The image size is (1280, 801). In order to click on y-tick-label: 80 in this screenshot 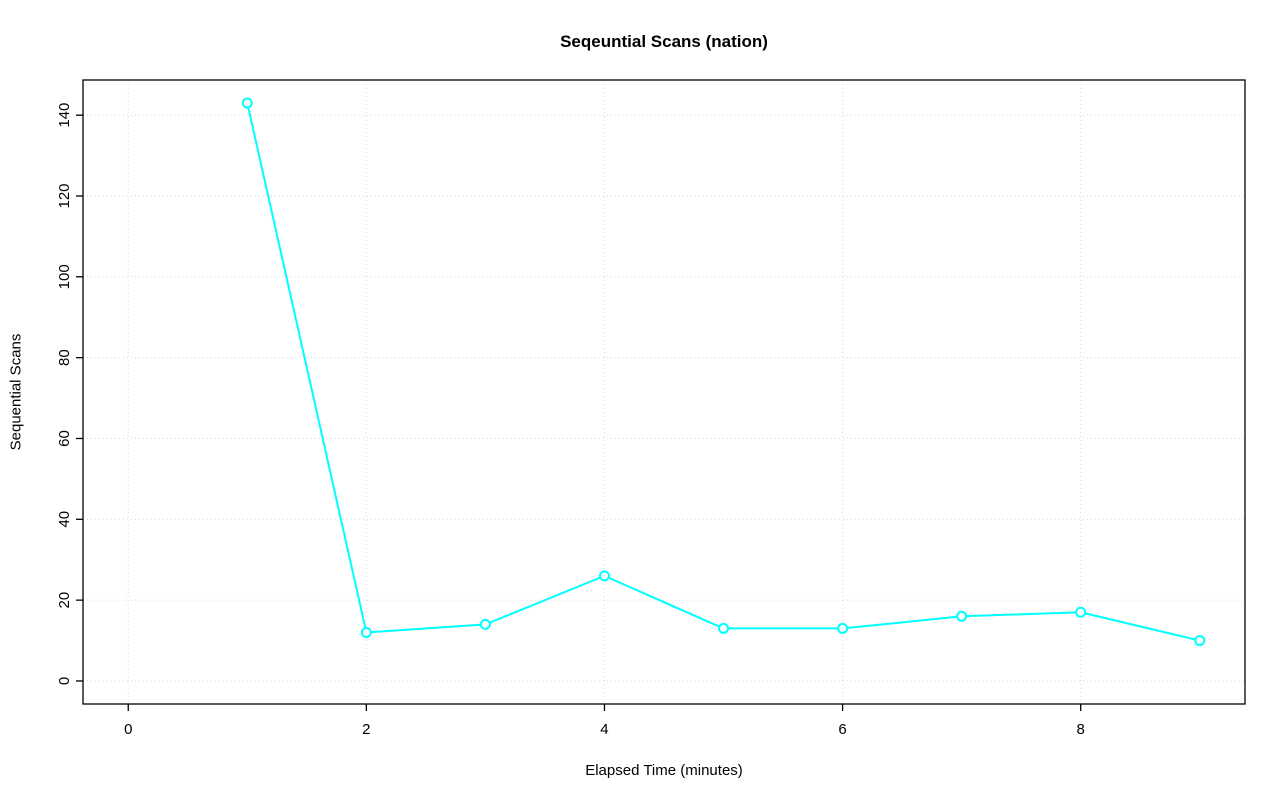, I will do `click(64, 357)`.